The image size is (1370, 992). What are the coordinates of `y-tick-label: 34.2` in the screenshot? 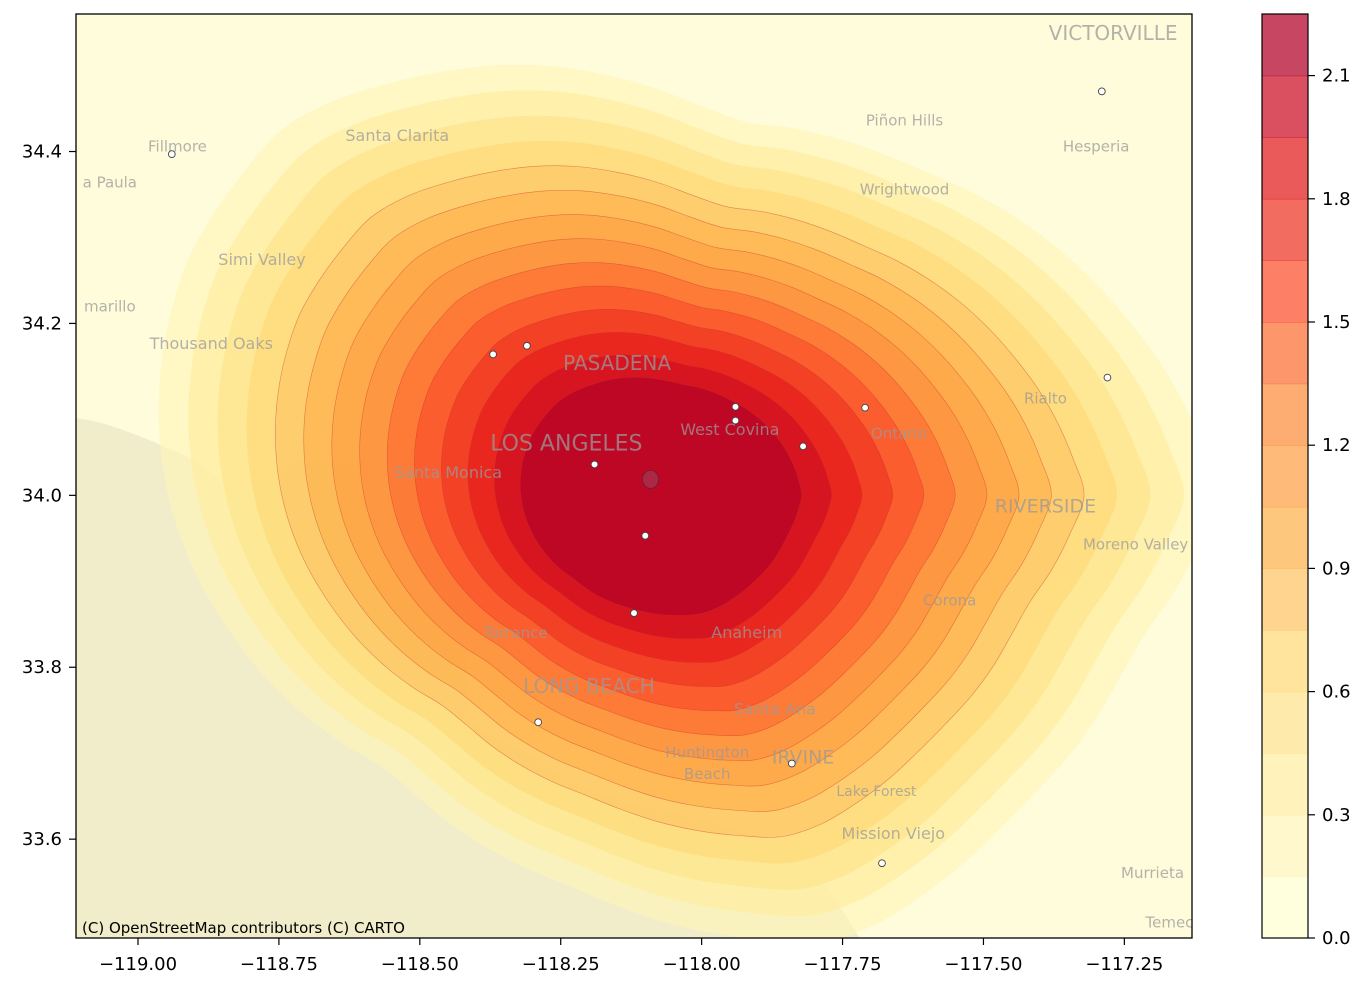 It's located at (42, 323).